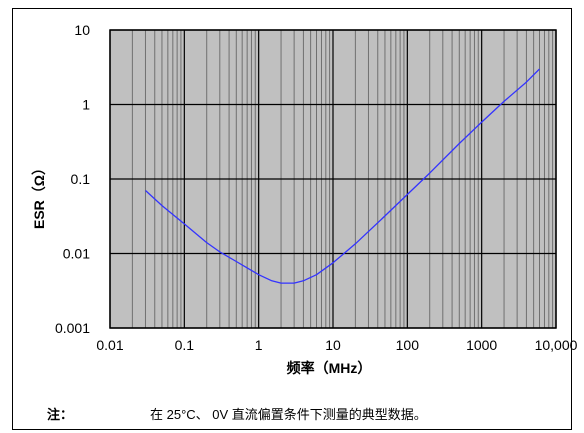 The width and height of the screenshot is (584, 433). I want to click on x-tick-label: 0.1, so click(185, 345).